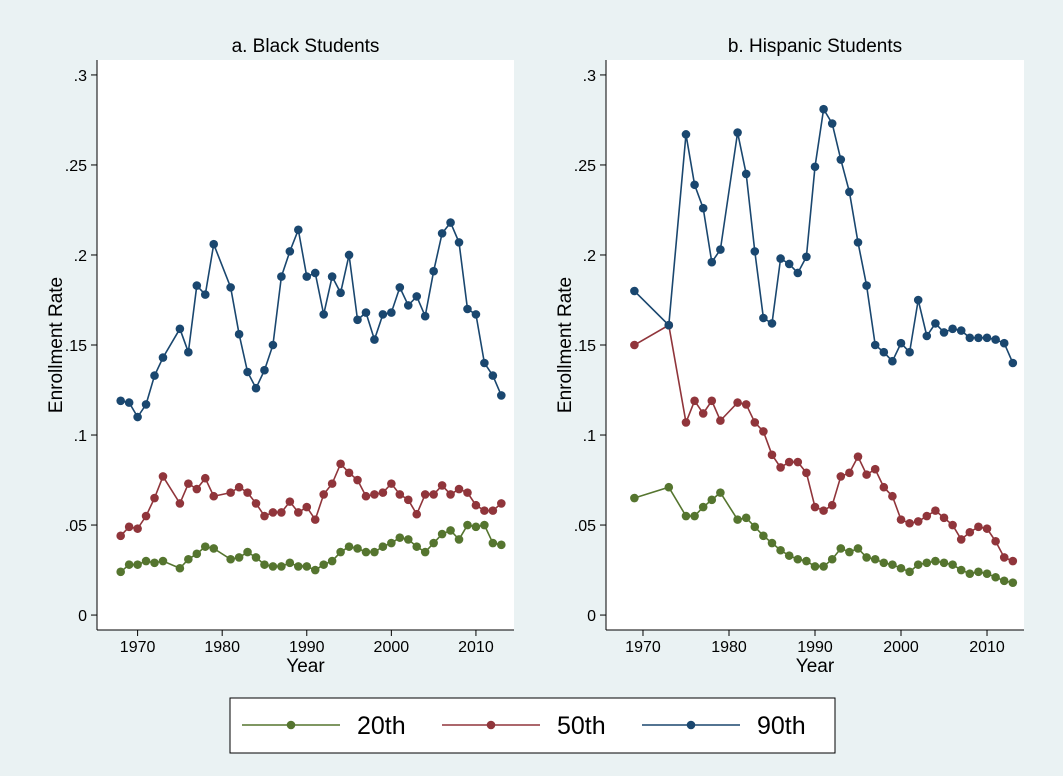 The height and width of the screenshot is (776, 1063). What do you see at coordinates (643, 647) in the screenshot?
I see `x-tick-label: 1970` at bounding box center [643, 647].